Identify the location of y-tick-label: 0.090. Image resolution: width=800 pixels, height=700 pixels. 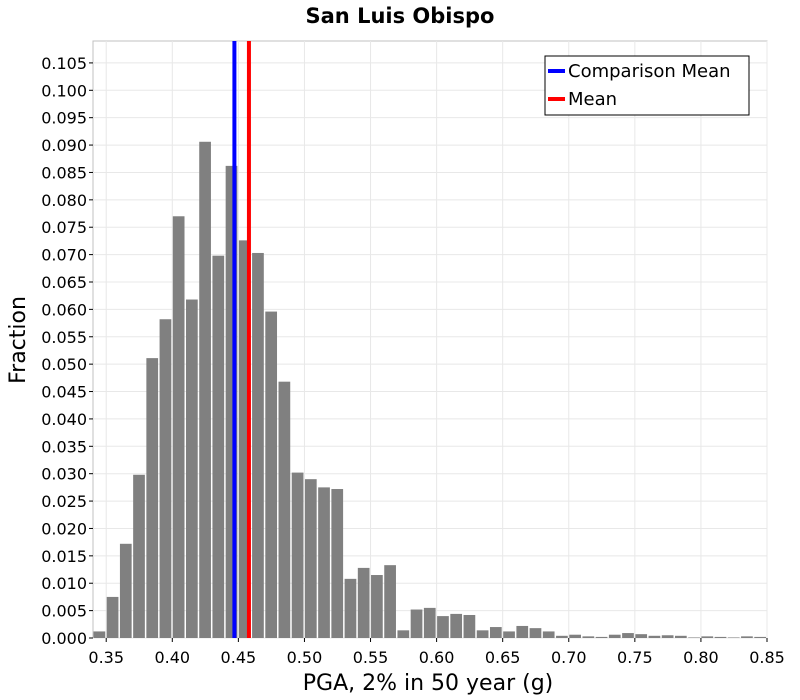
(64, 145).